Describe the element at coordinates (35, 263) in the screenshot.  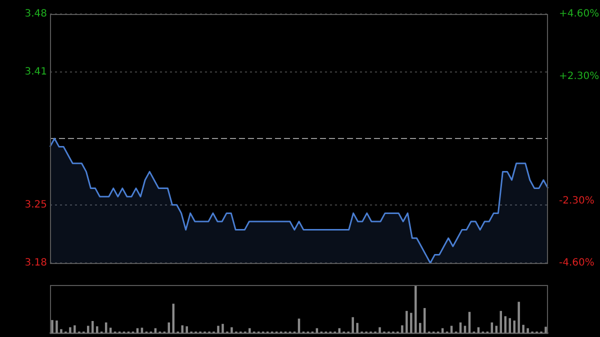
I see `y-tick-label: 3.18` at that location.